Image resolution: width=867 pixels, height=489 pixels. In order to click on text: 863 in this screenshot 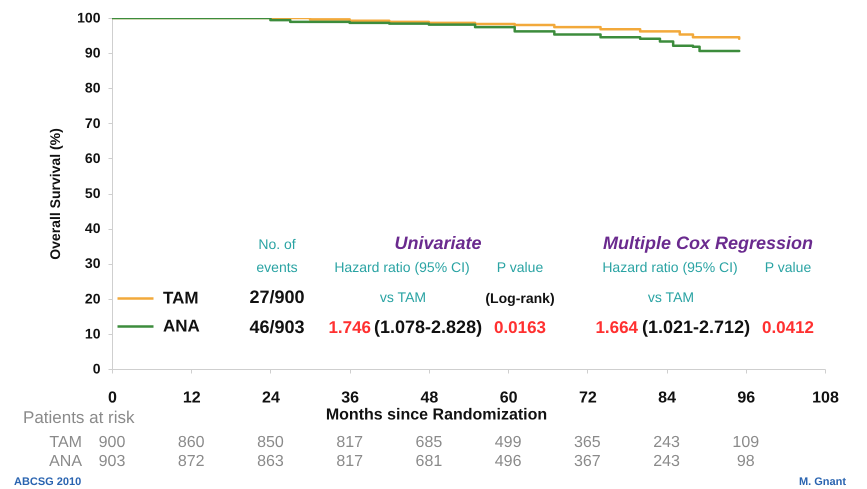, I will do `click(270, 461)`.